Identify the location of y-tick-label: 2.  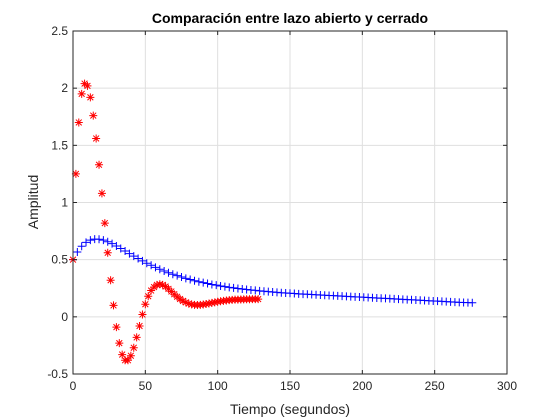
(64, 88).